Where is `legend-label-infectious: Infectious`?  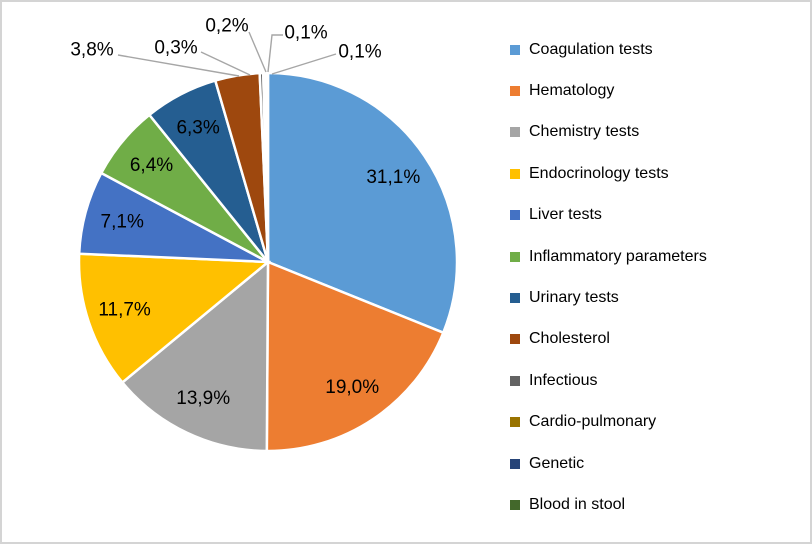
legend-label-infectious: Infectious is located at coordinates (563, 380).